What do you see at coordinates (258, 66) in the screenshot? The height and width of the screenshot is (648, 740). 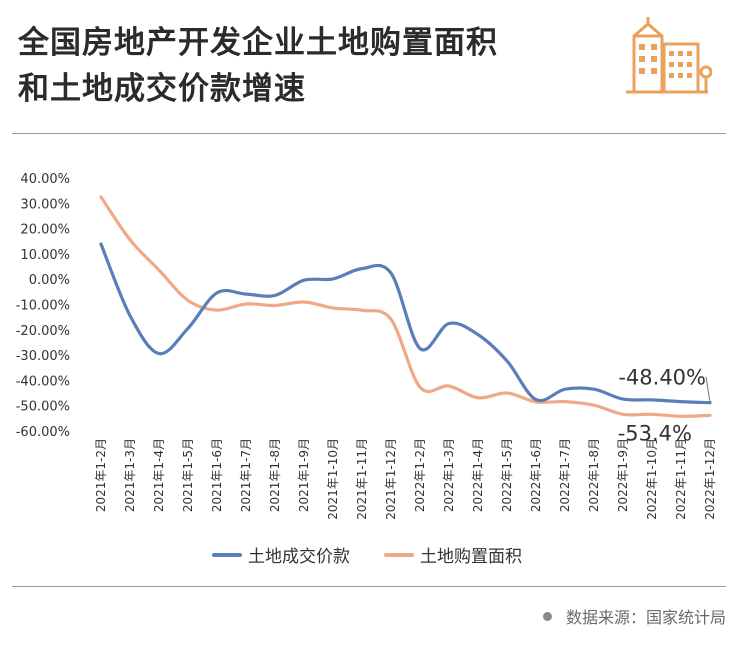 I see `chart-title: 全国房地产开发企业土地购置面积 和土地成交价款增速` at bounding box center [258, 66].